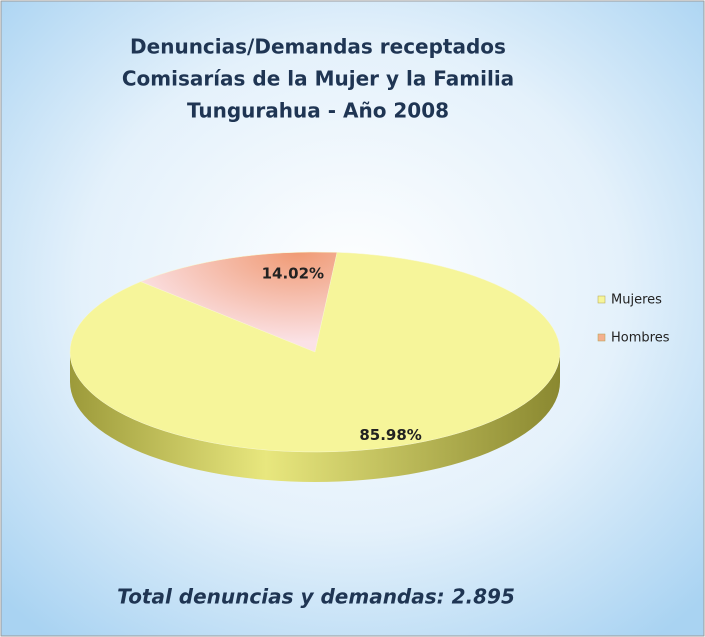 This screenshot has height=637, width=705. What do you see at coordinates (318, 47) in the screenshot?
I see `chart-title: Denuncias/Demandas receptados` at bounding box center [318, 47].